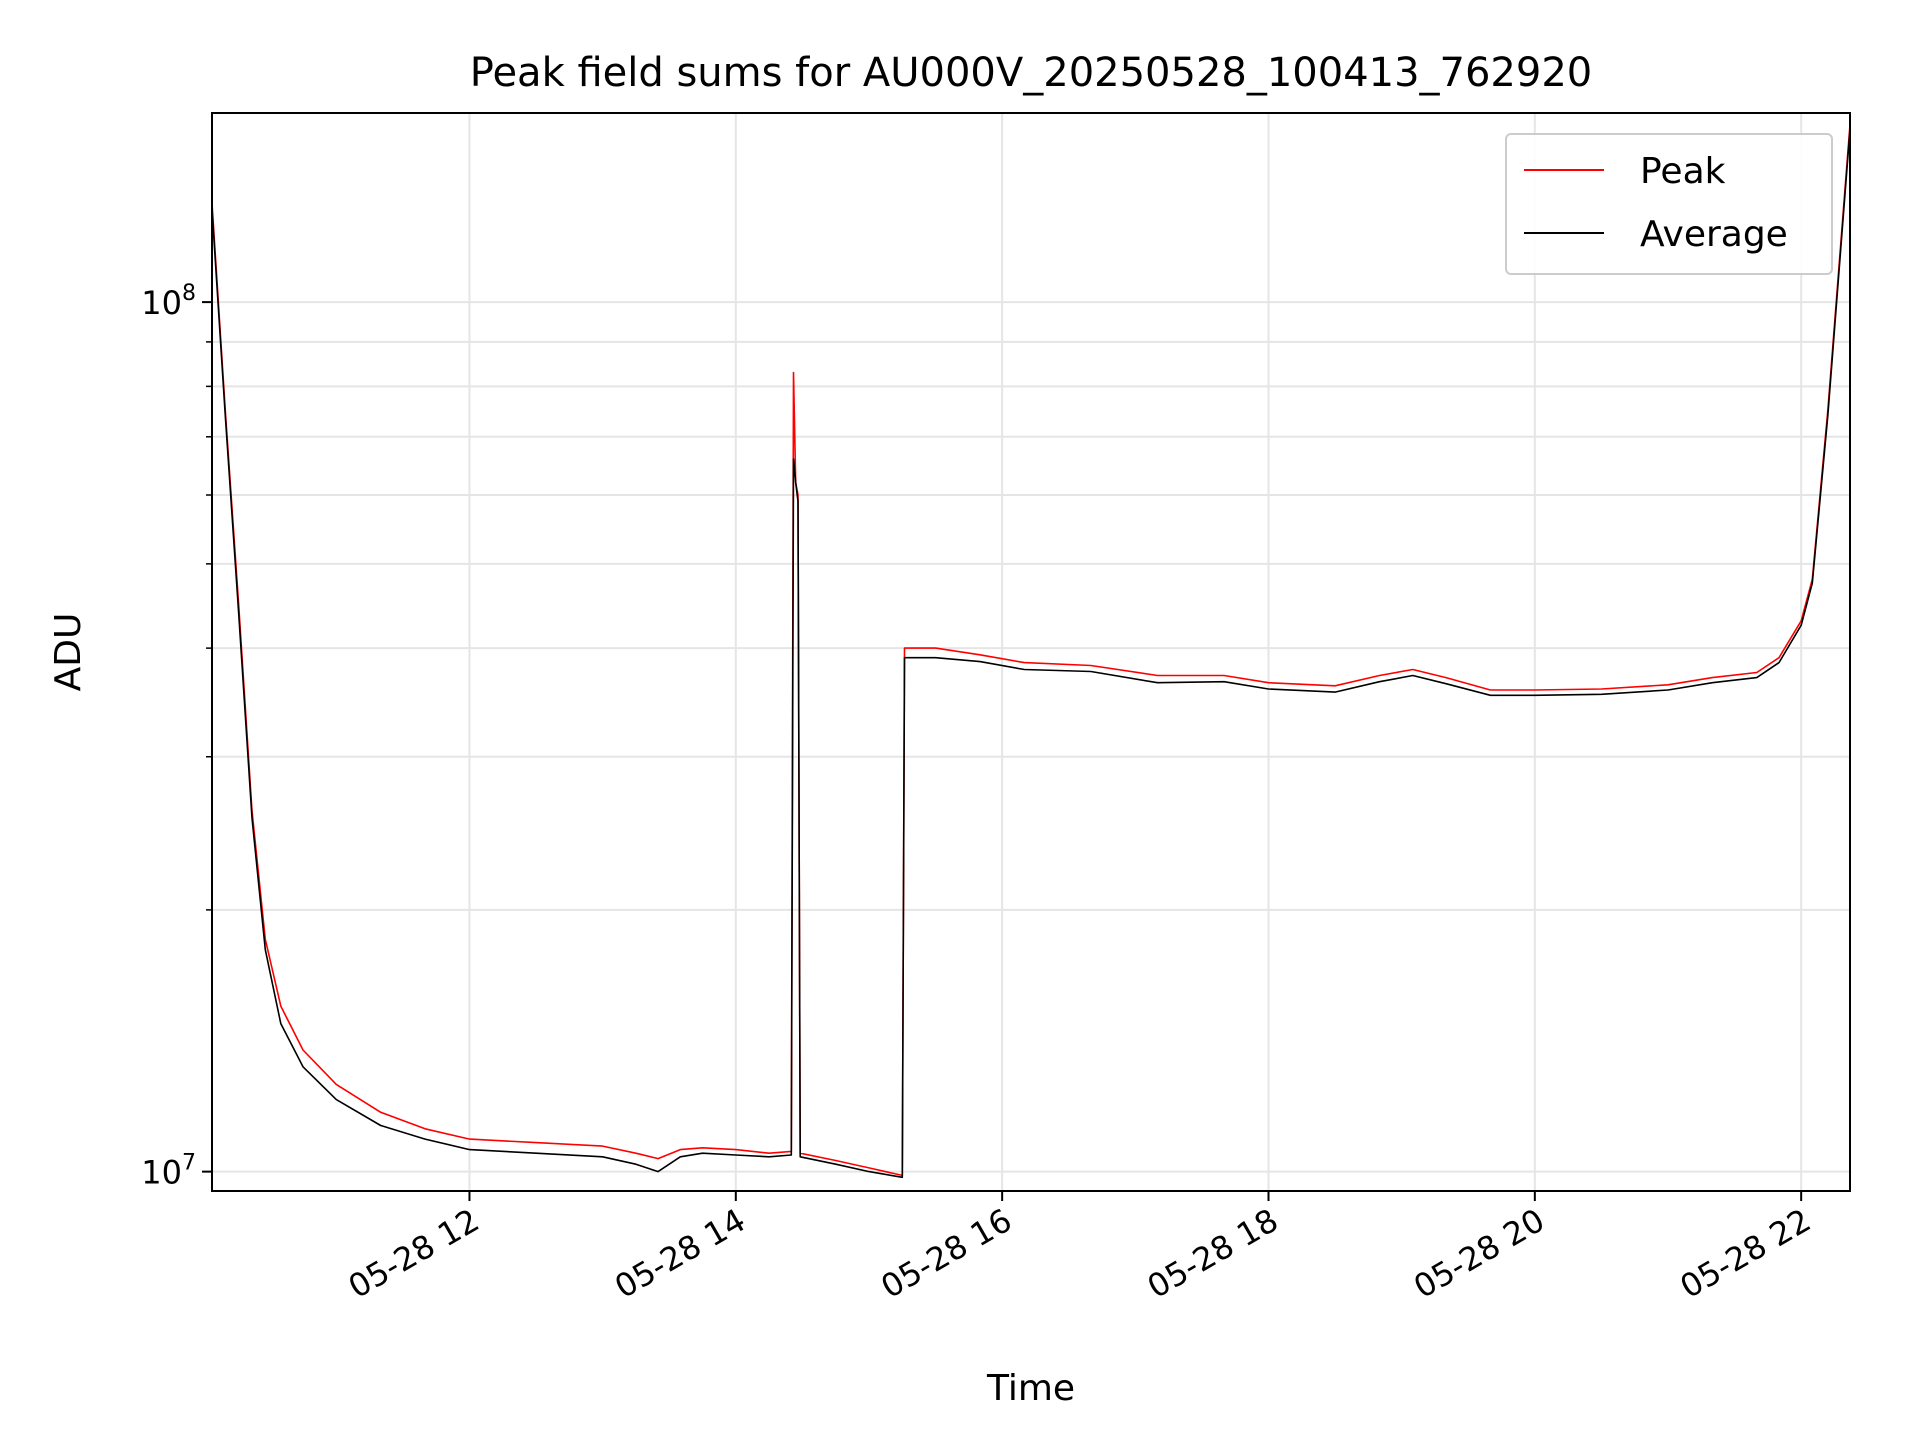 Image resolution: width=1920 pixels, height=1440 pixels. Describe the element at coordinates (168, 1171) in the screenshot. I see `y-tick-label: 107` at that location.